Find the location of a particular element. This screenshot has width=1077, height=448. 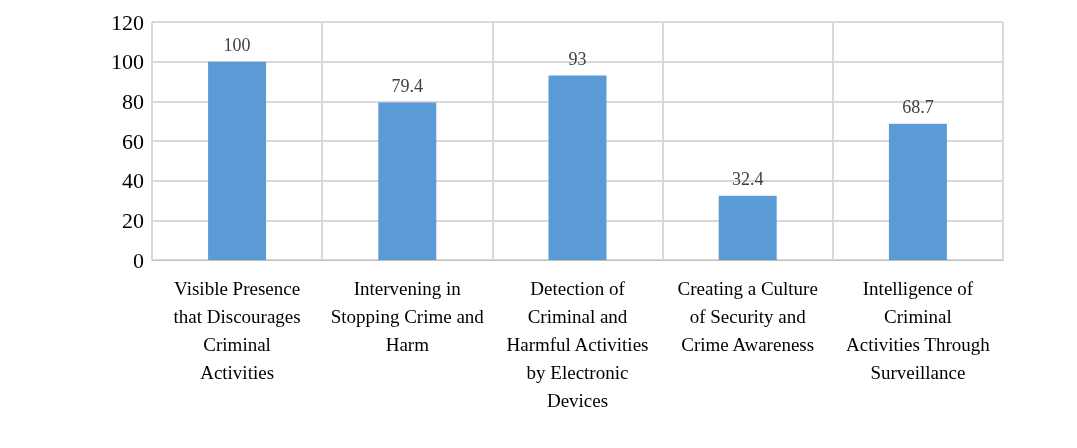

y-tick-label: 20 is located at coordinates (133, 220).